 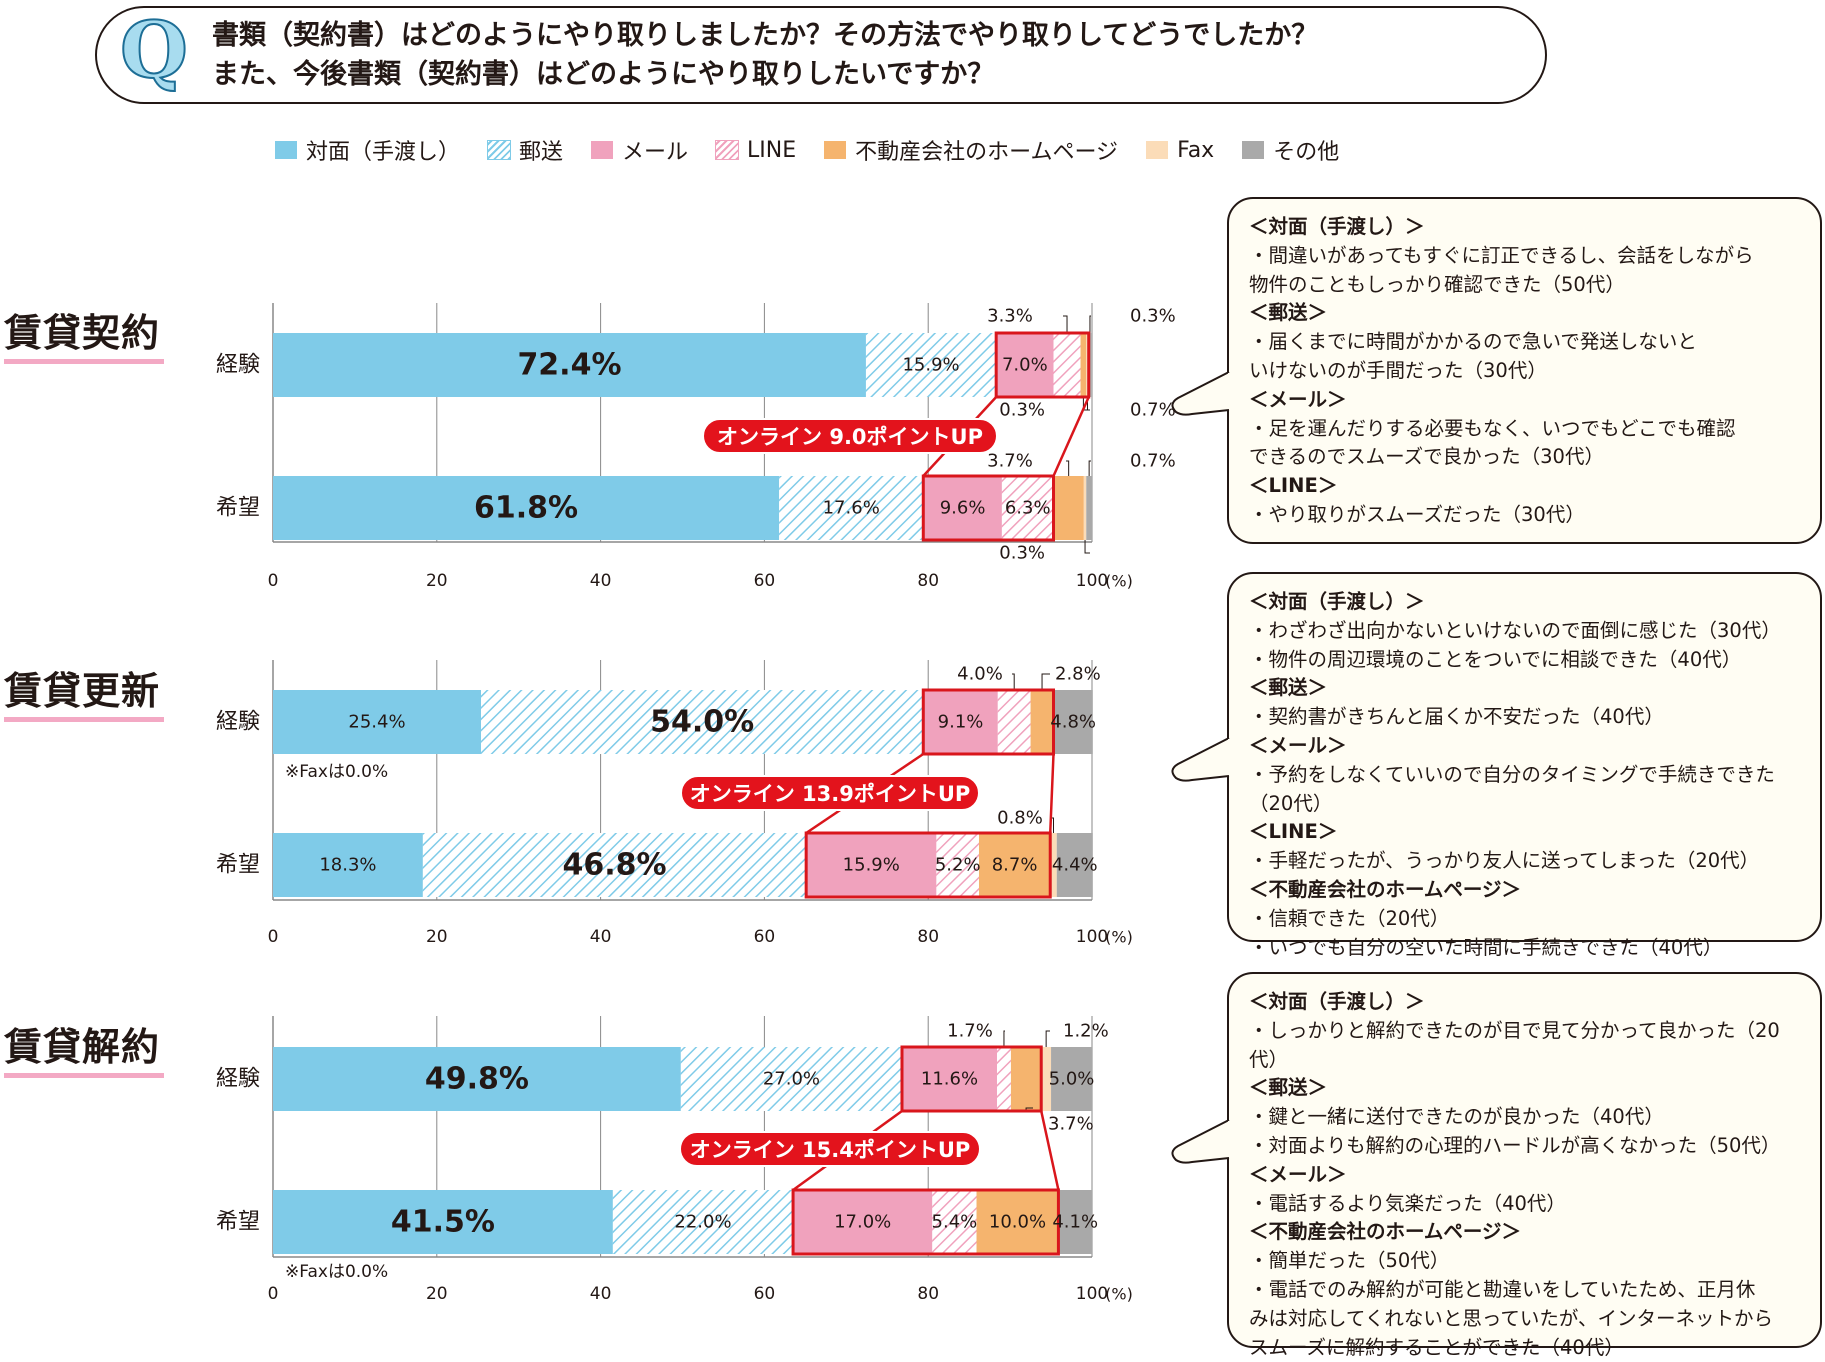 What do you see at coordinates (1398, 370) in the screenshot?
I see `comment-line: いけないのが手間だった（30代）` at bounding box center [1398, 370].